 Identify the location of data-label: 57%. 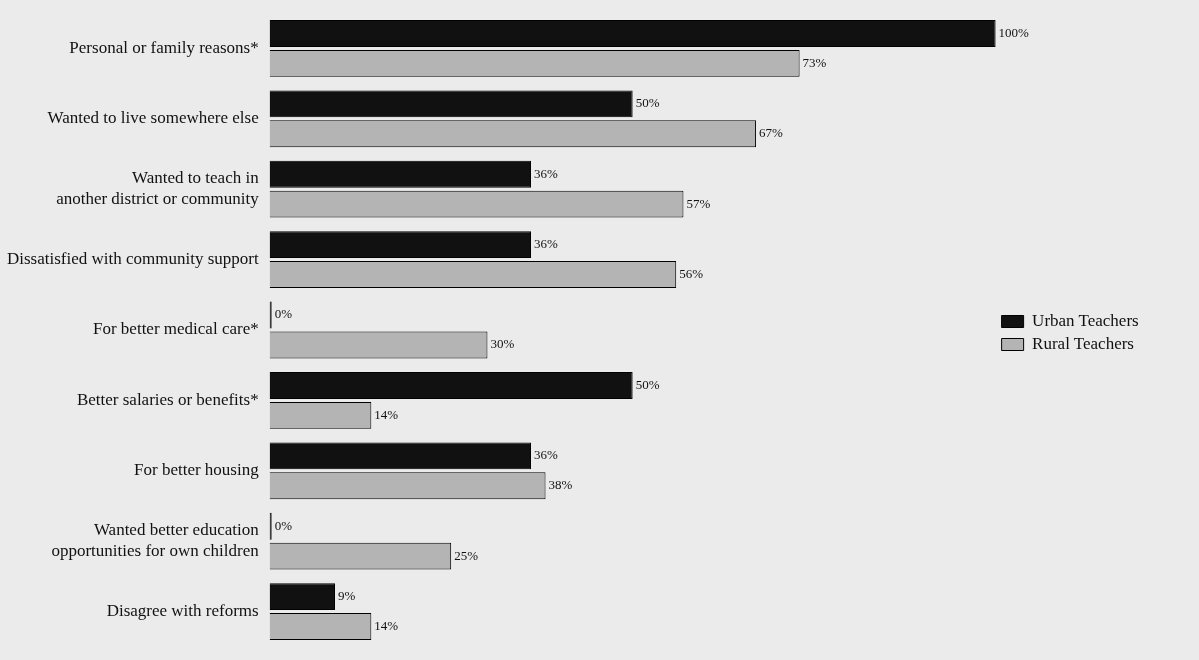
(698, 203).